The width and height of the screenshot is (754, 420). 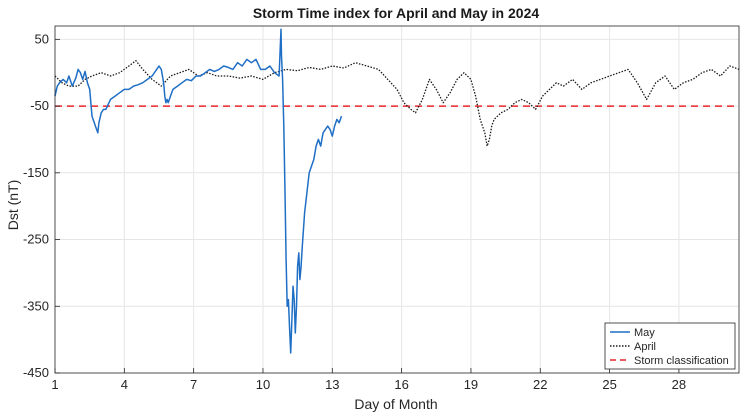 I want to click on legend-box, so click(x=670, y=346).